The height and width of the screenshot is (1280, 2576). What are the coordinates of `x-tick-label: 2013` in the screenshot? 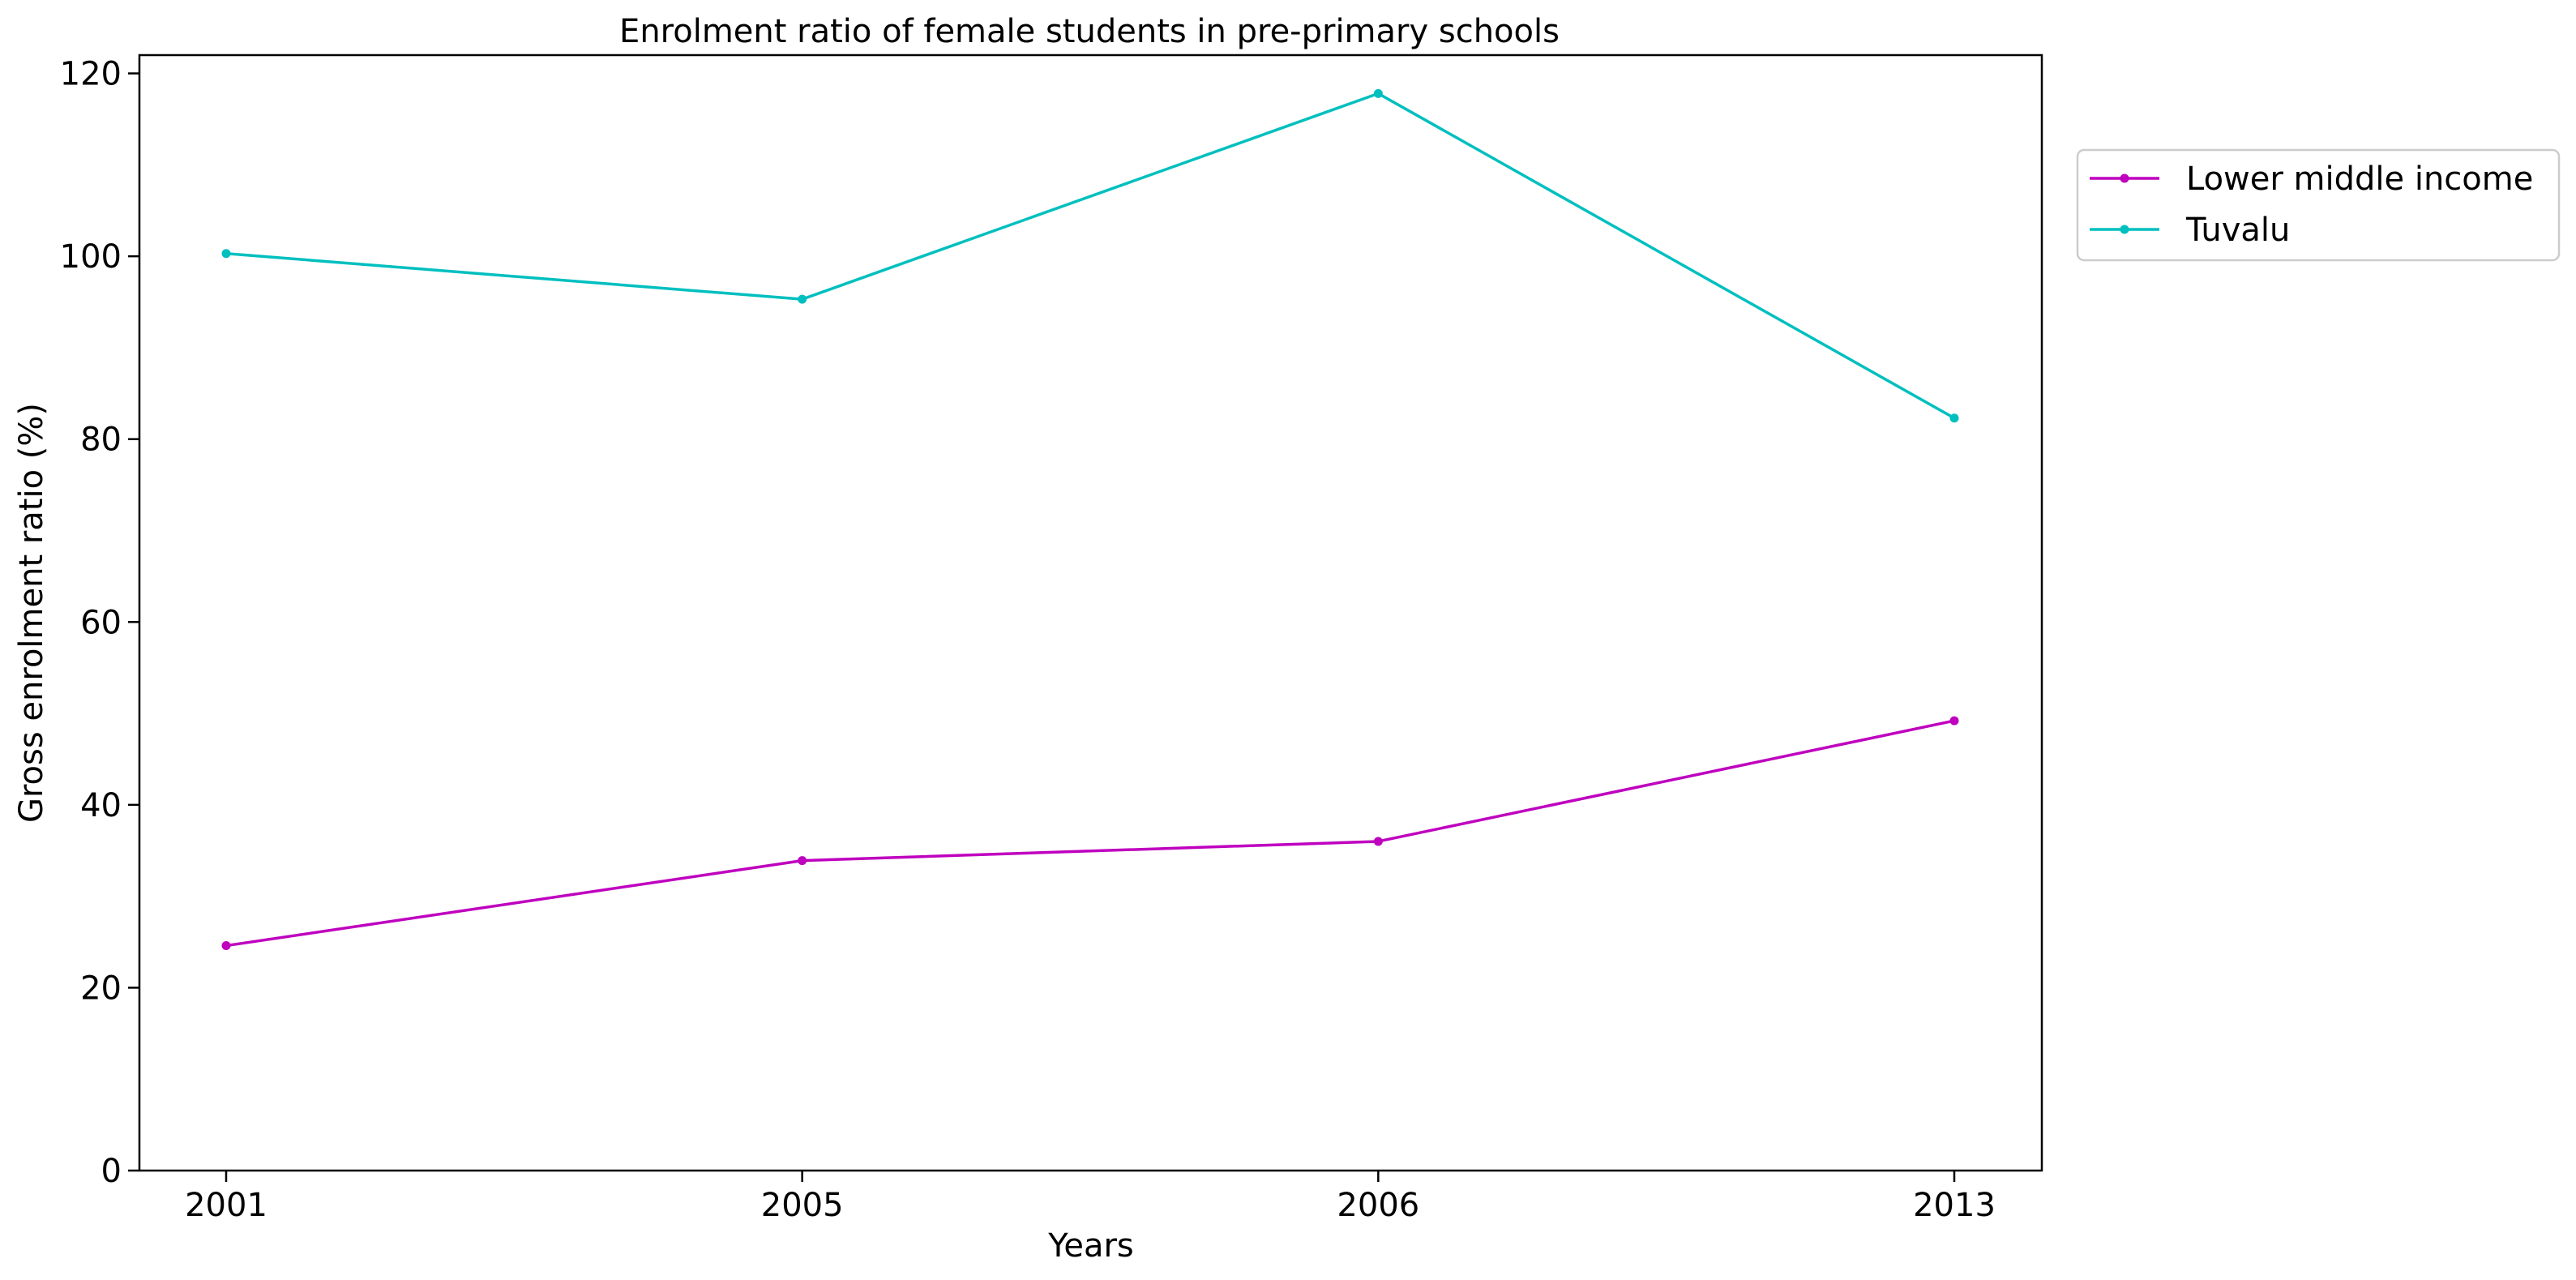 It's located at (1954, 1206).